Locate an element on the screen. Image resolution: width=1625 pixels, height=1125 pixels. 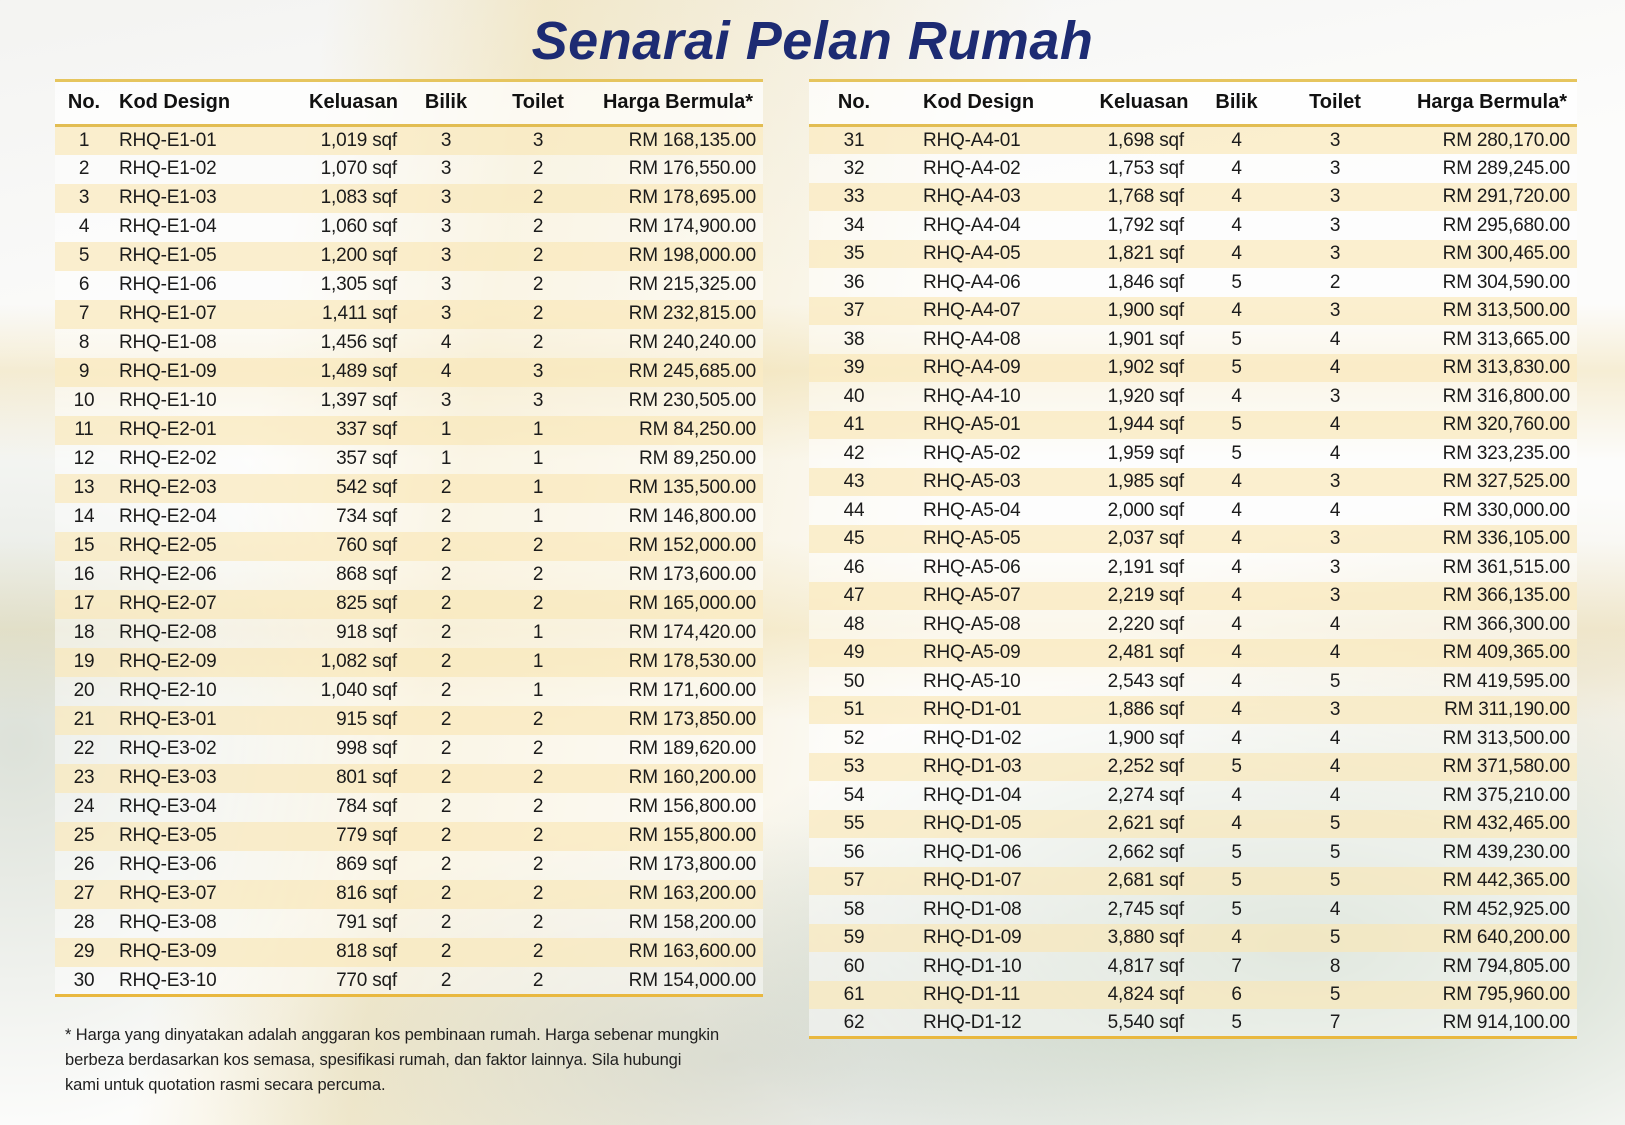
column-header-toilet: Toilet is located at coordinates (1335, 103).